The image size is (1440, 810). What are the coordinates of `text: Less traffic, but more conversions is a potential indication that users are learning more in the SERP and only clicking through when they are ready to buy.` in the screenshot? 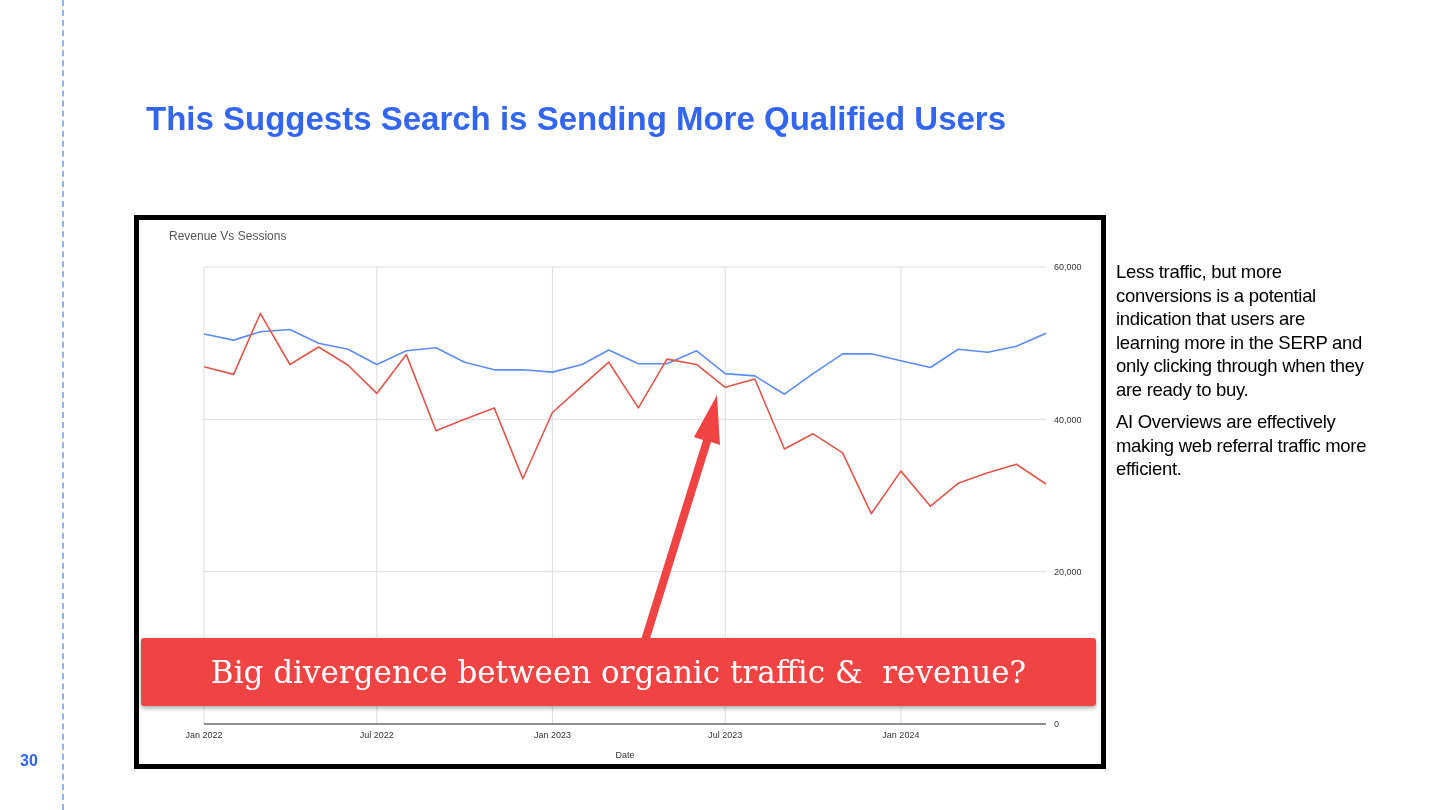 It's located at (1240, 330).